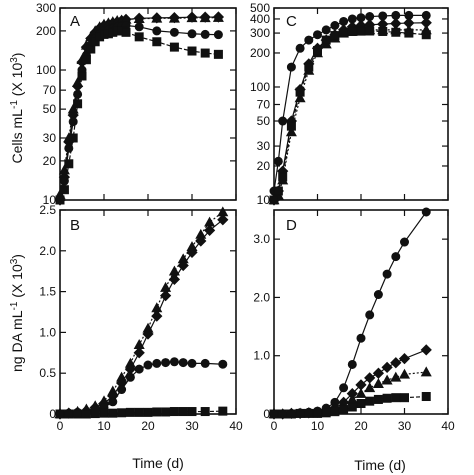 This screenshot has width=474, height=475. Describe the element at coordinates (264, 166) in the screenshot. I see `y-tick-label: 20` at that location.